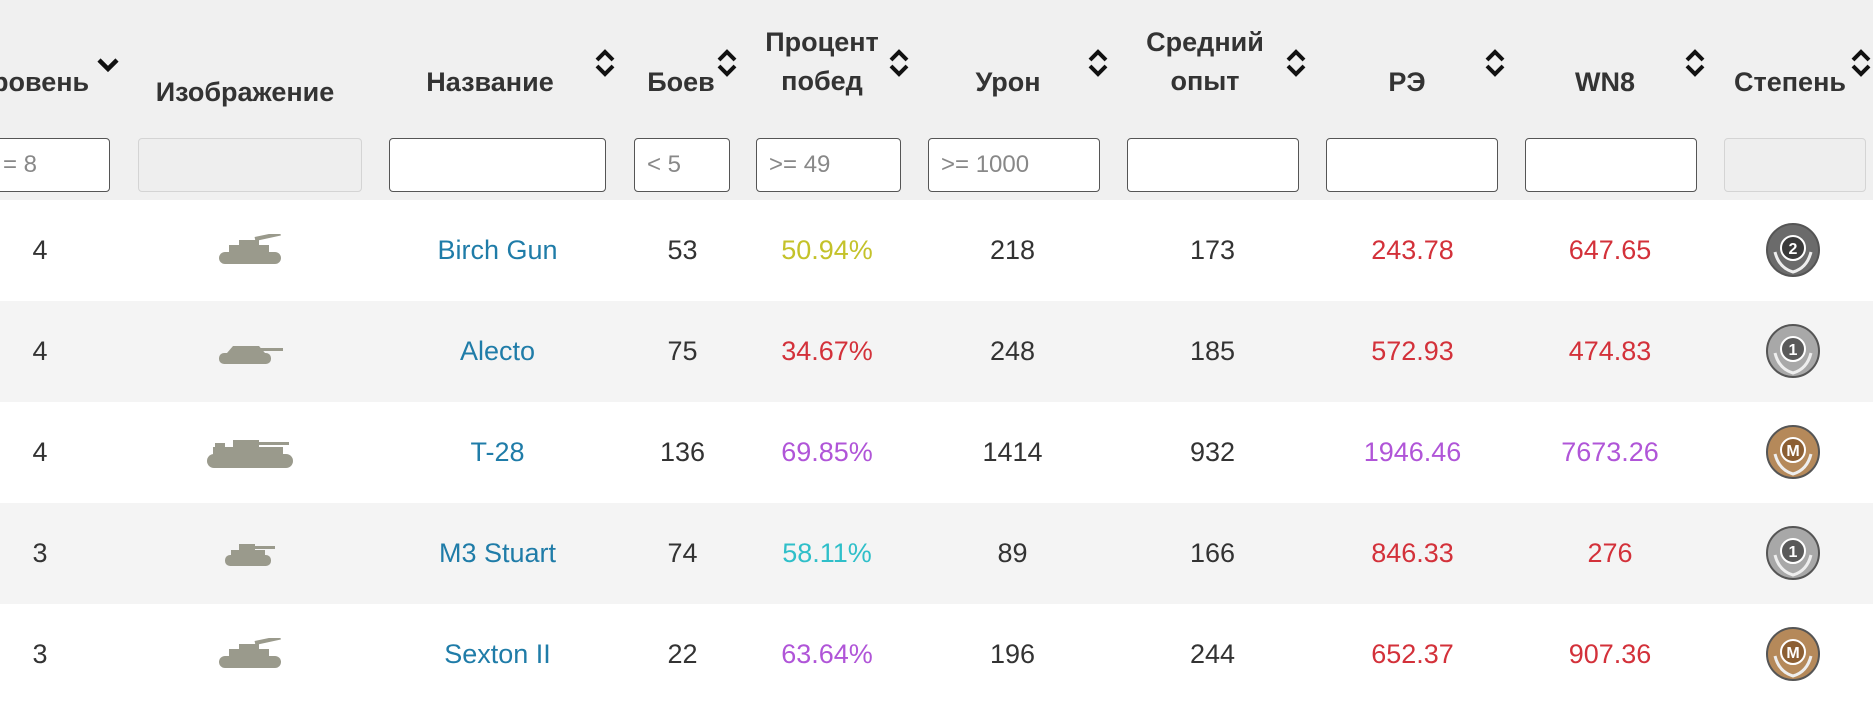 Image resolution: width=1873 pixels, height=723 pixels. What do you see at coordinates (822, 42) in the screenshot?
I see `column-header-winrate-line1: Процент` at bounding box center [822, 42].